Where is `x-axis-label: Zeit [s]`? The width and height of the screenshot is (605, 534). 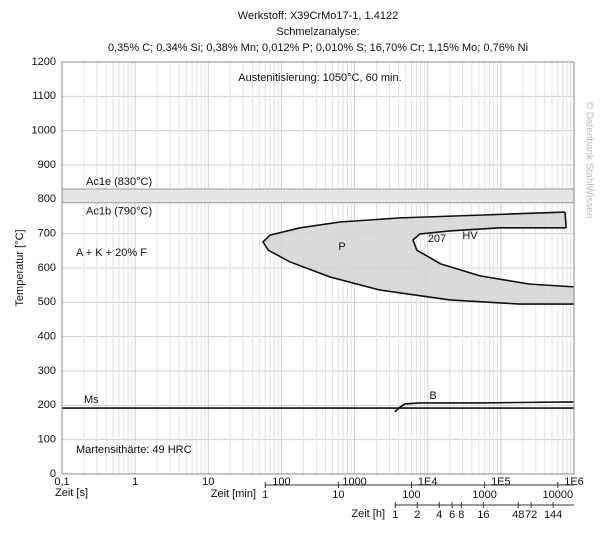
x-axis-label: Zeit [s] is located at coordinates (71, 493).